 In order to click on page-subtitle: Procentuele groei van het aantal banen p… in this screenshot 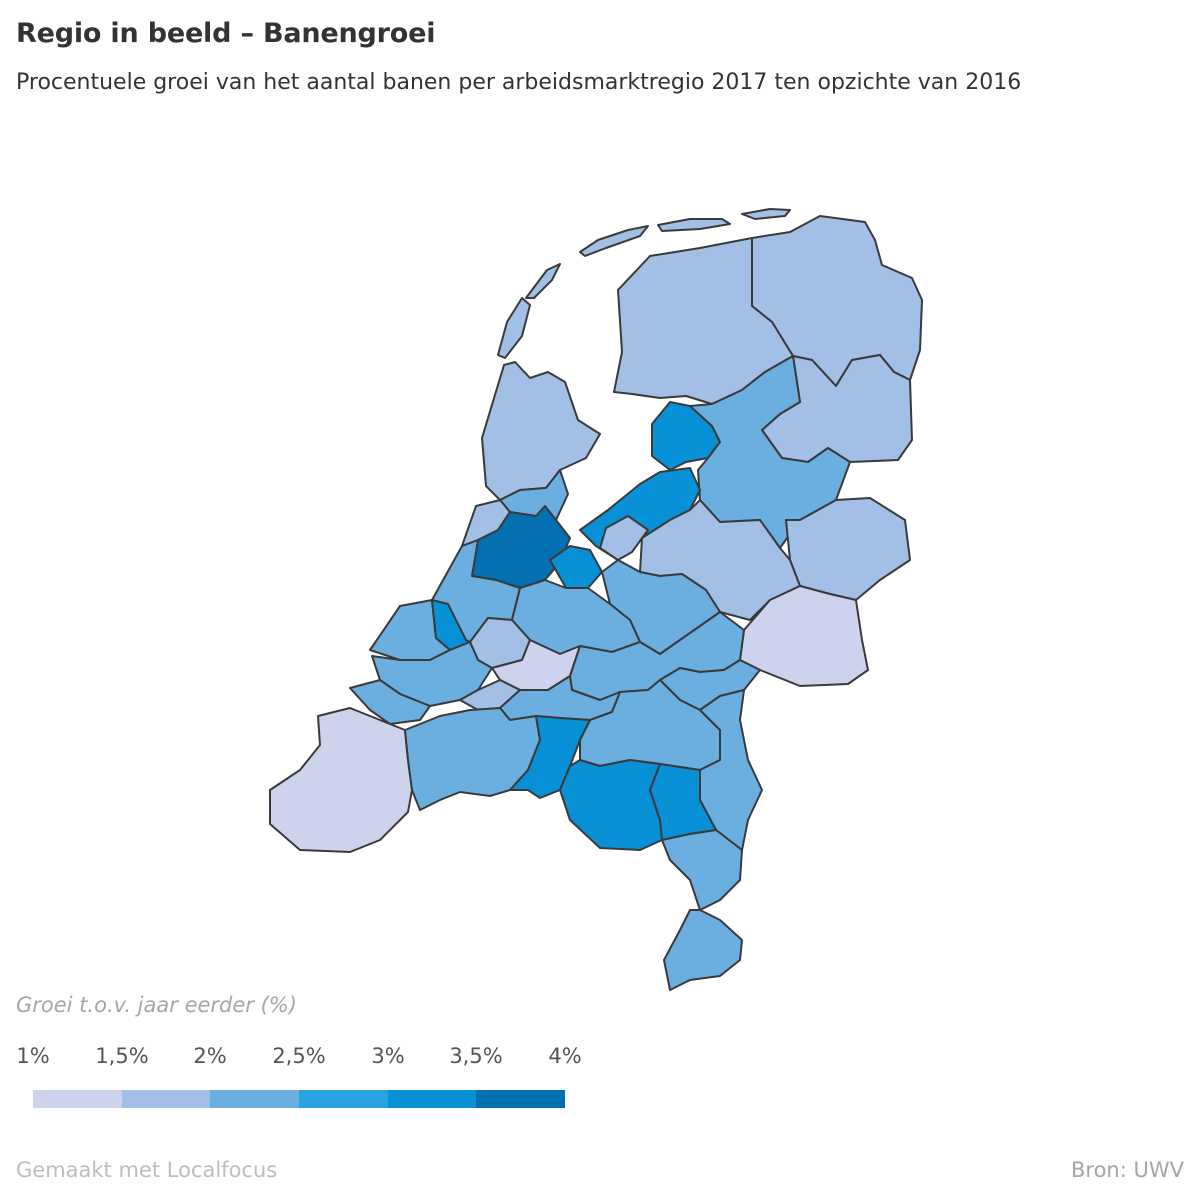, I will do `click(519, 82)`.